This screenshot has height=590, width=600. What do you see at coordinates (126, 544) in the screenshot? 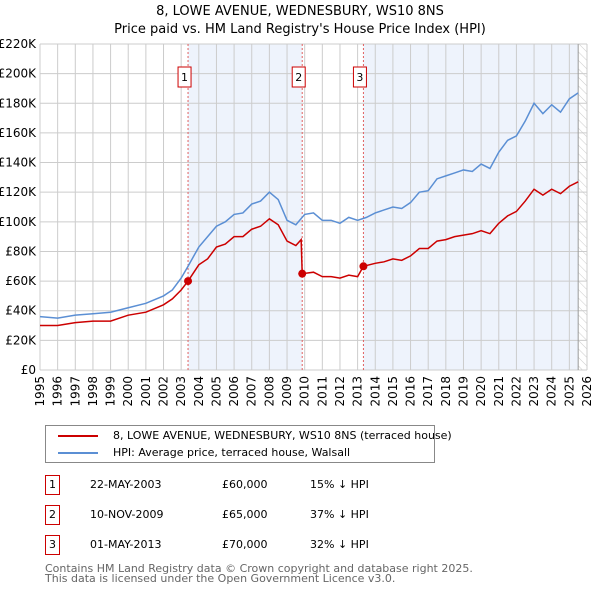
I see `sale-date: 01-MAY-2013` at bounding box center [126, 544].